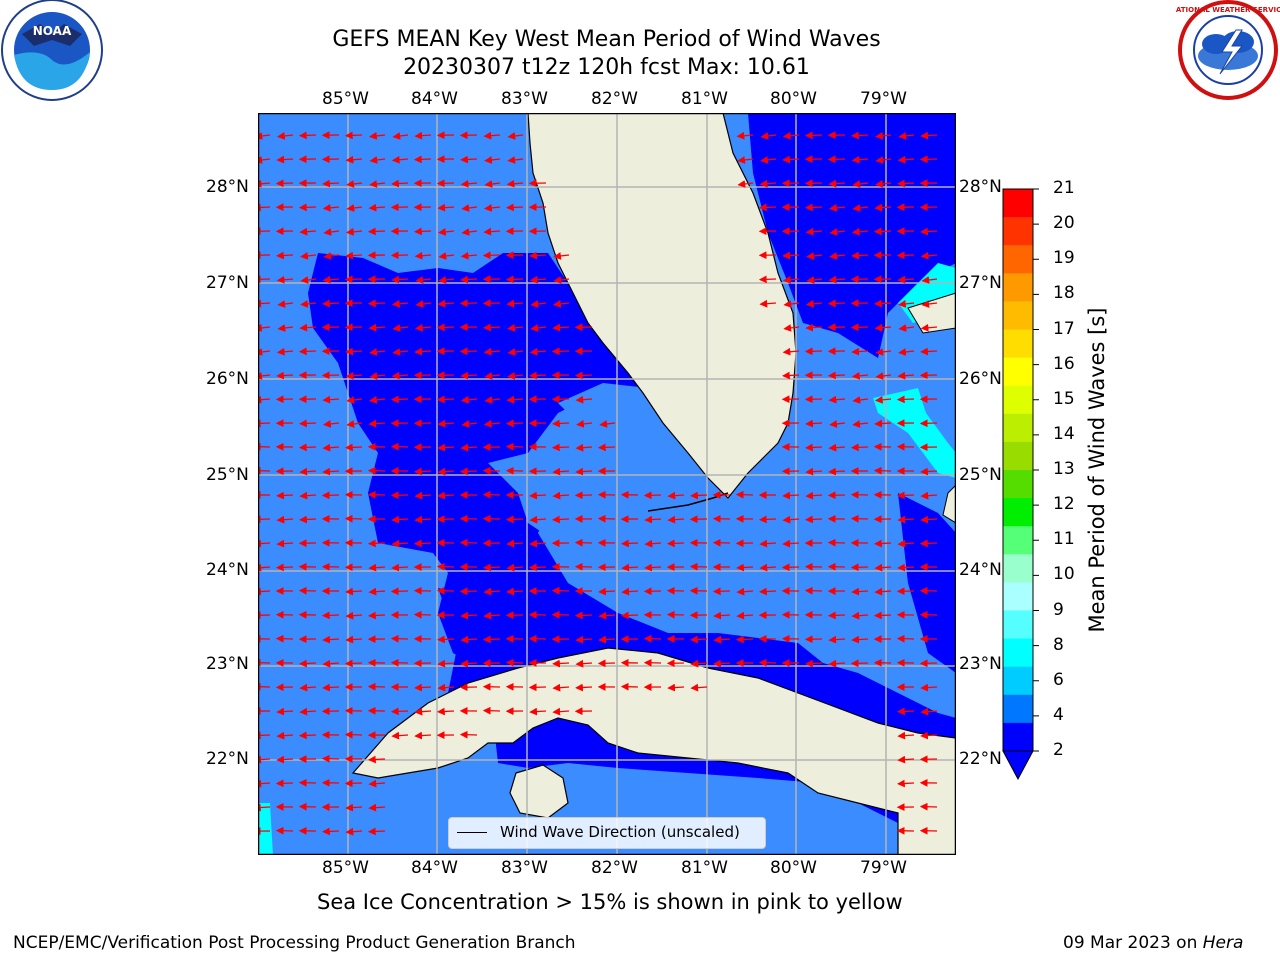 This screenshot has height=960, width=1280. What do you see at coordinates (620, 832) in the screenshot?
I see `legend-label: Wind Wave Direction (unscaled)` at bounding box center [620, 832].